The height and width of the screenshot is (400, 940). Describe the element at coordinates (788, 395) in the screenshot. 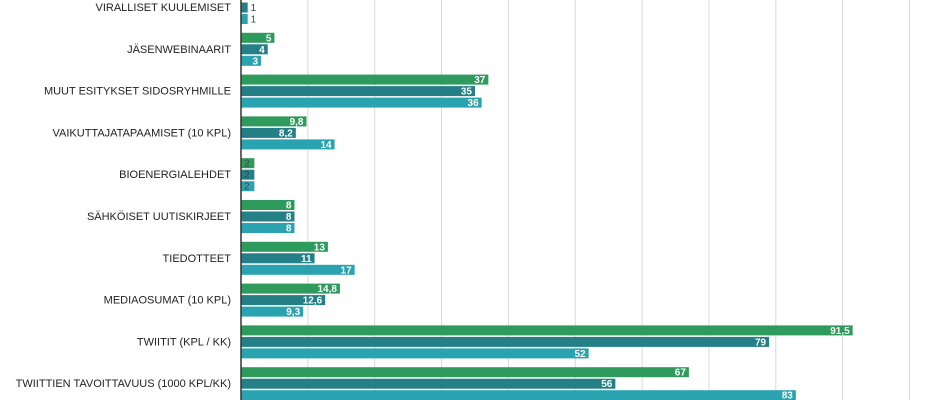

I see `data-label: 83` at that location.